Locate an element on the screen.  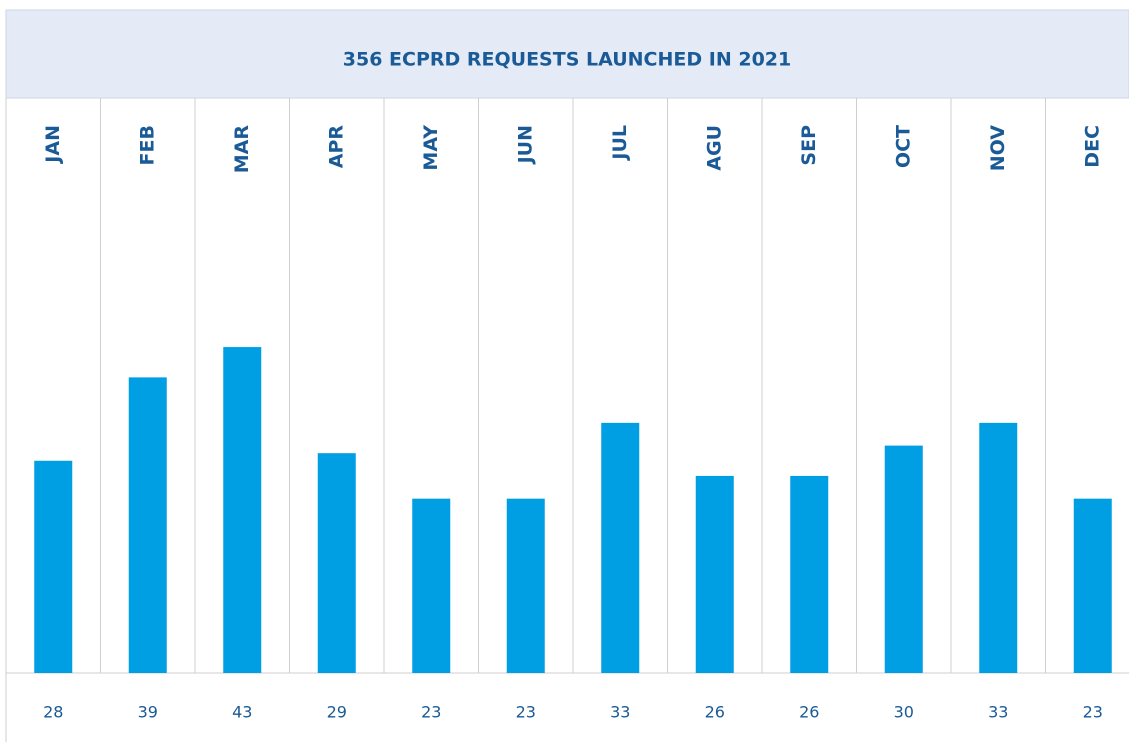
value-label: 28 is located at coordinates (53, 712).